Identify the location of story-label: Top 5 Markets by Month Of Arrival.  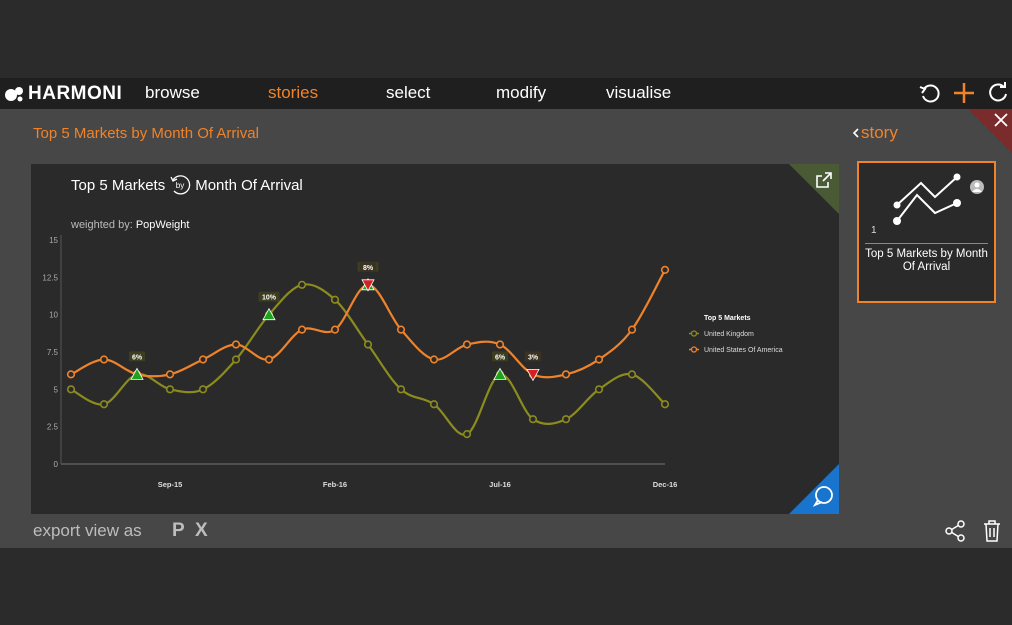
(926, 260).